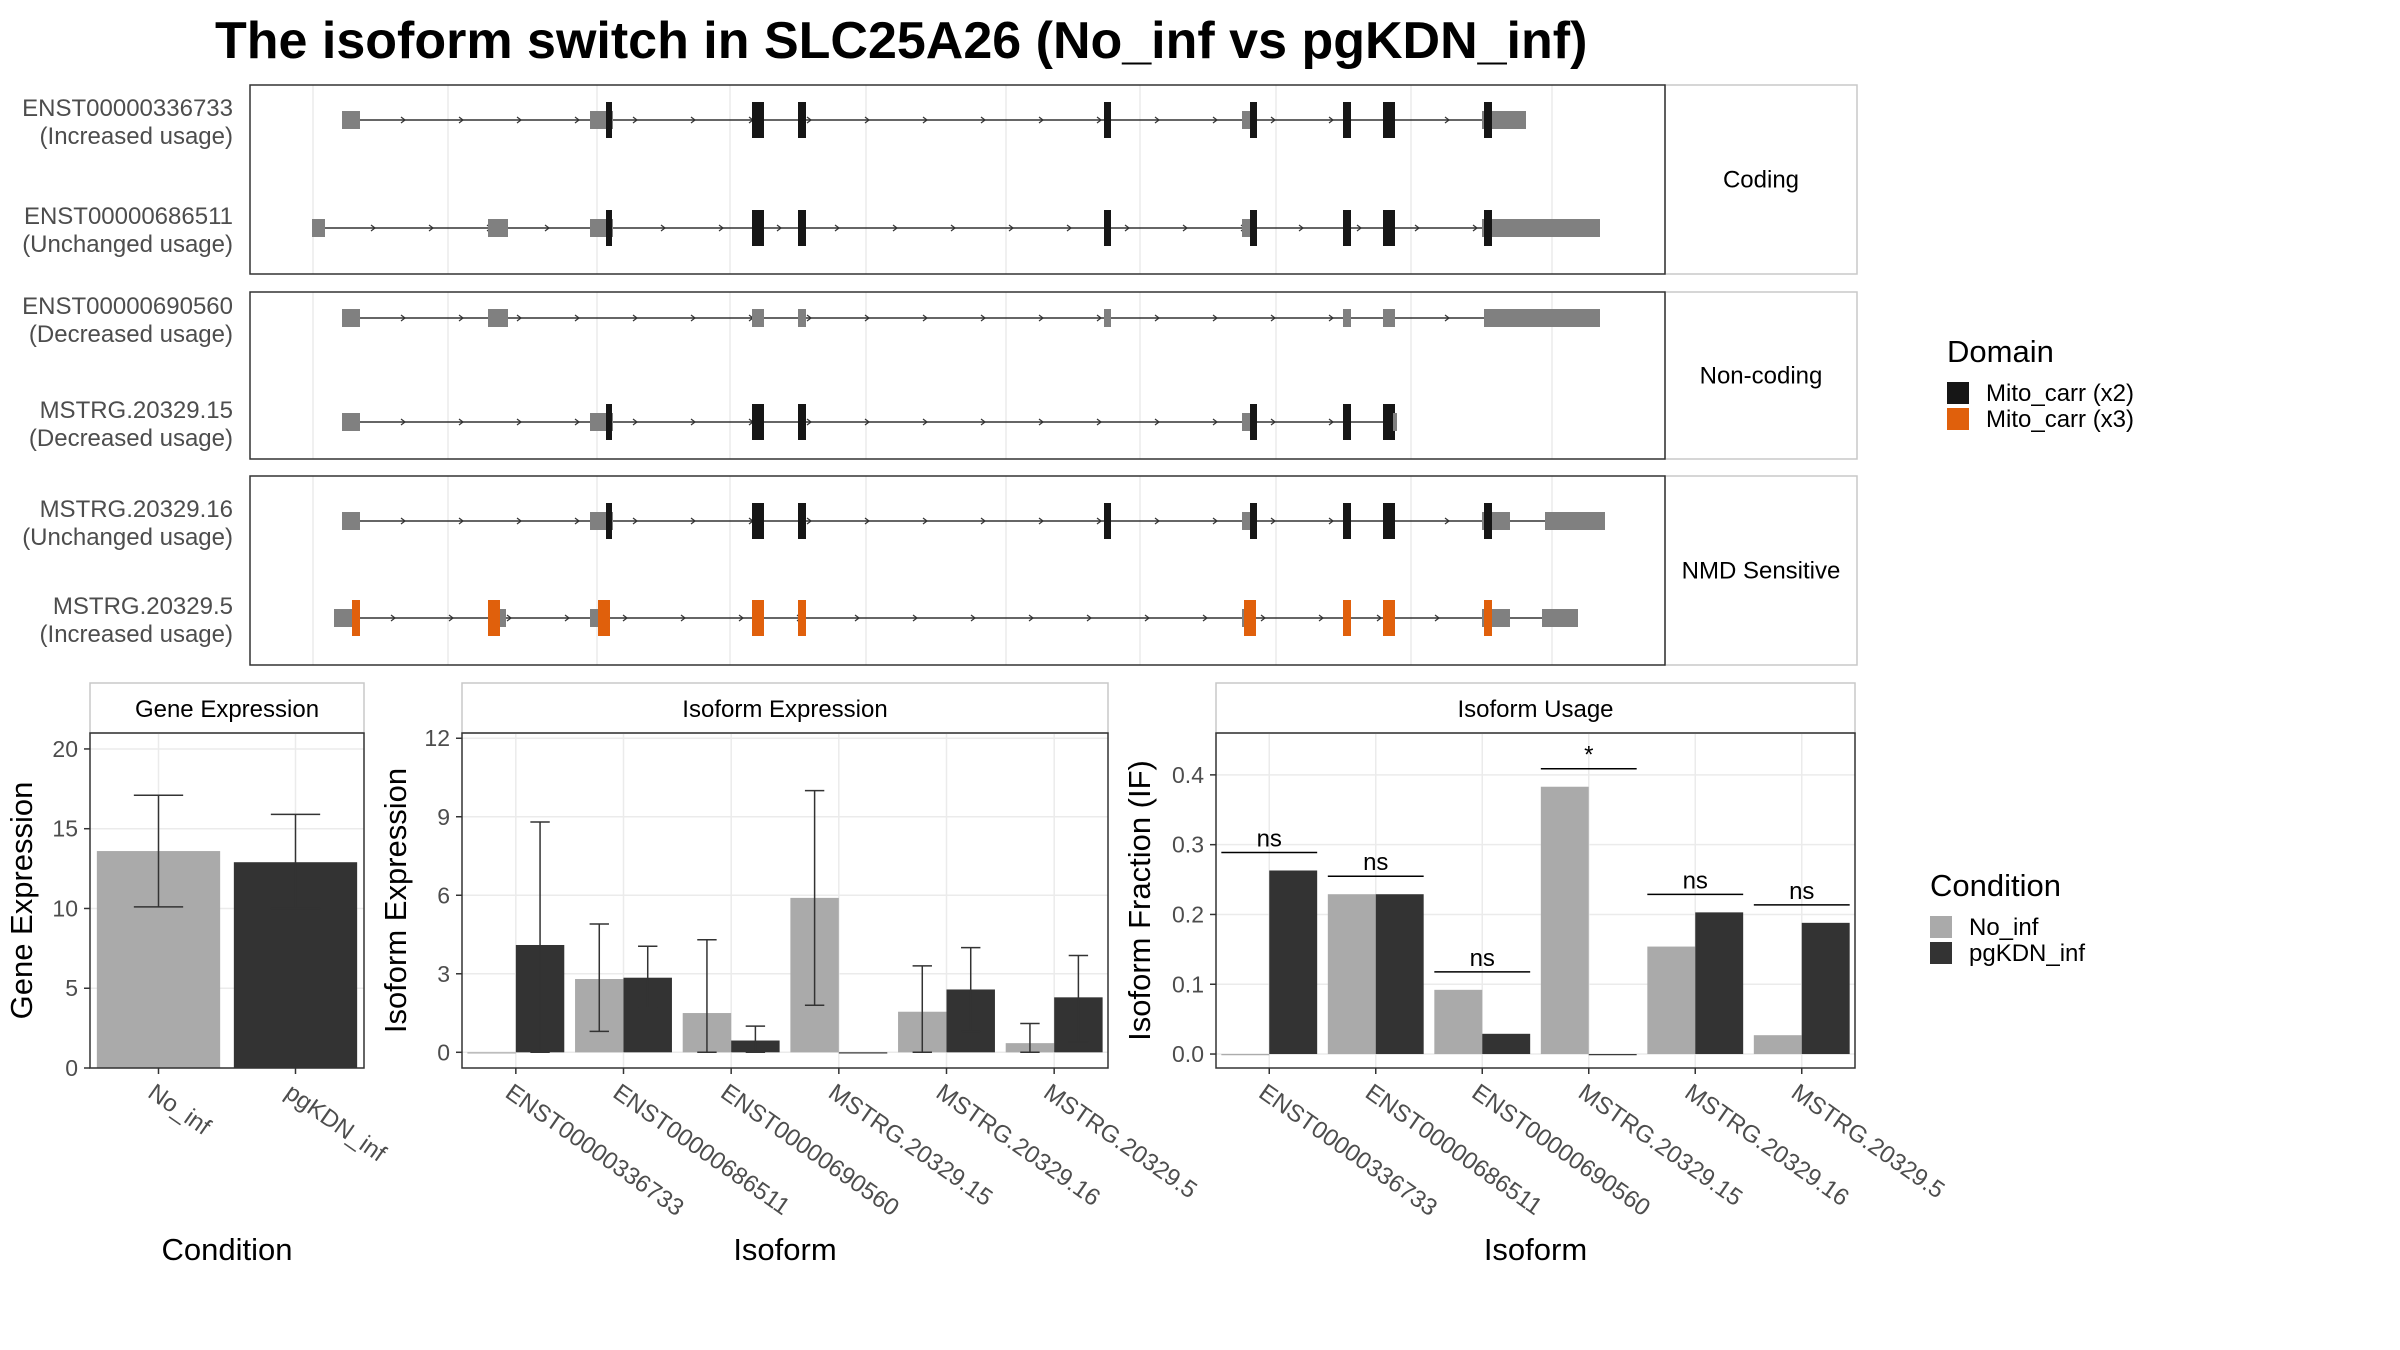 The height and width of the screenshot is (1350, 2400). Describe the element at coordinates (1761, 571) in the screenshot. I see `group-strip-label: NMD Sensitive` at that location.